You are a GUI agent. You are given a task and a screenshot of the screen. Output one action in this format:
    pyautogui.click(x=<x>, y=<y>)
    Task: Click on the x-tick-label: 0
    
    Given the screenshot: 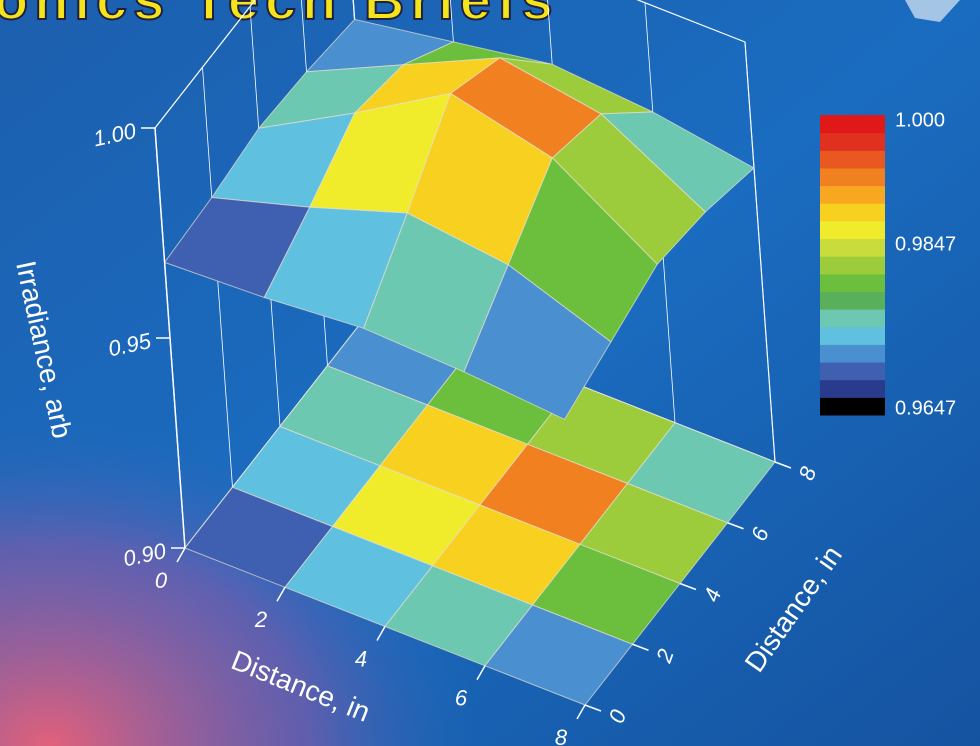 What is the action you would take?
    pyautogui.click(x=161, y=580)
    